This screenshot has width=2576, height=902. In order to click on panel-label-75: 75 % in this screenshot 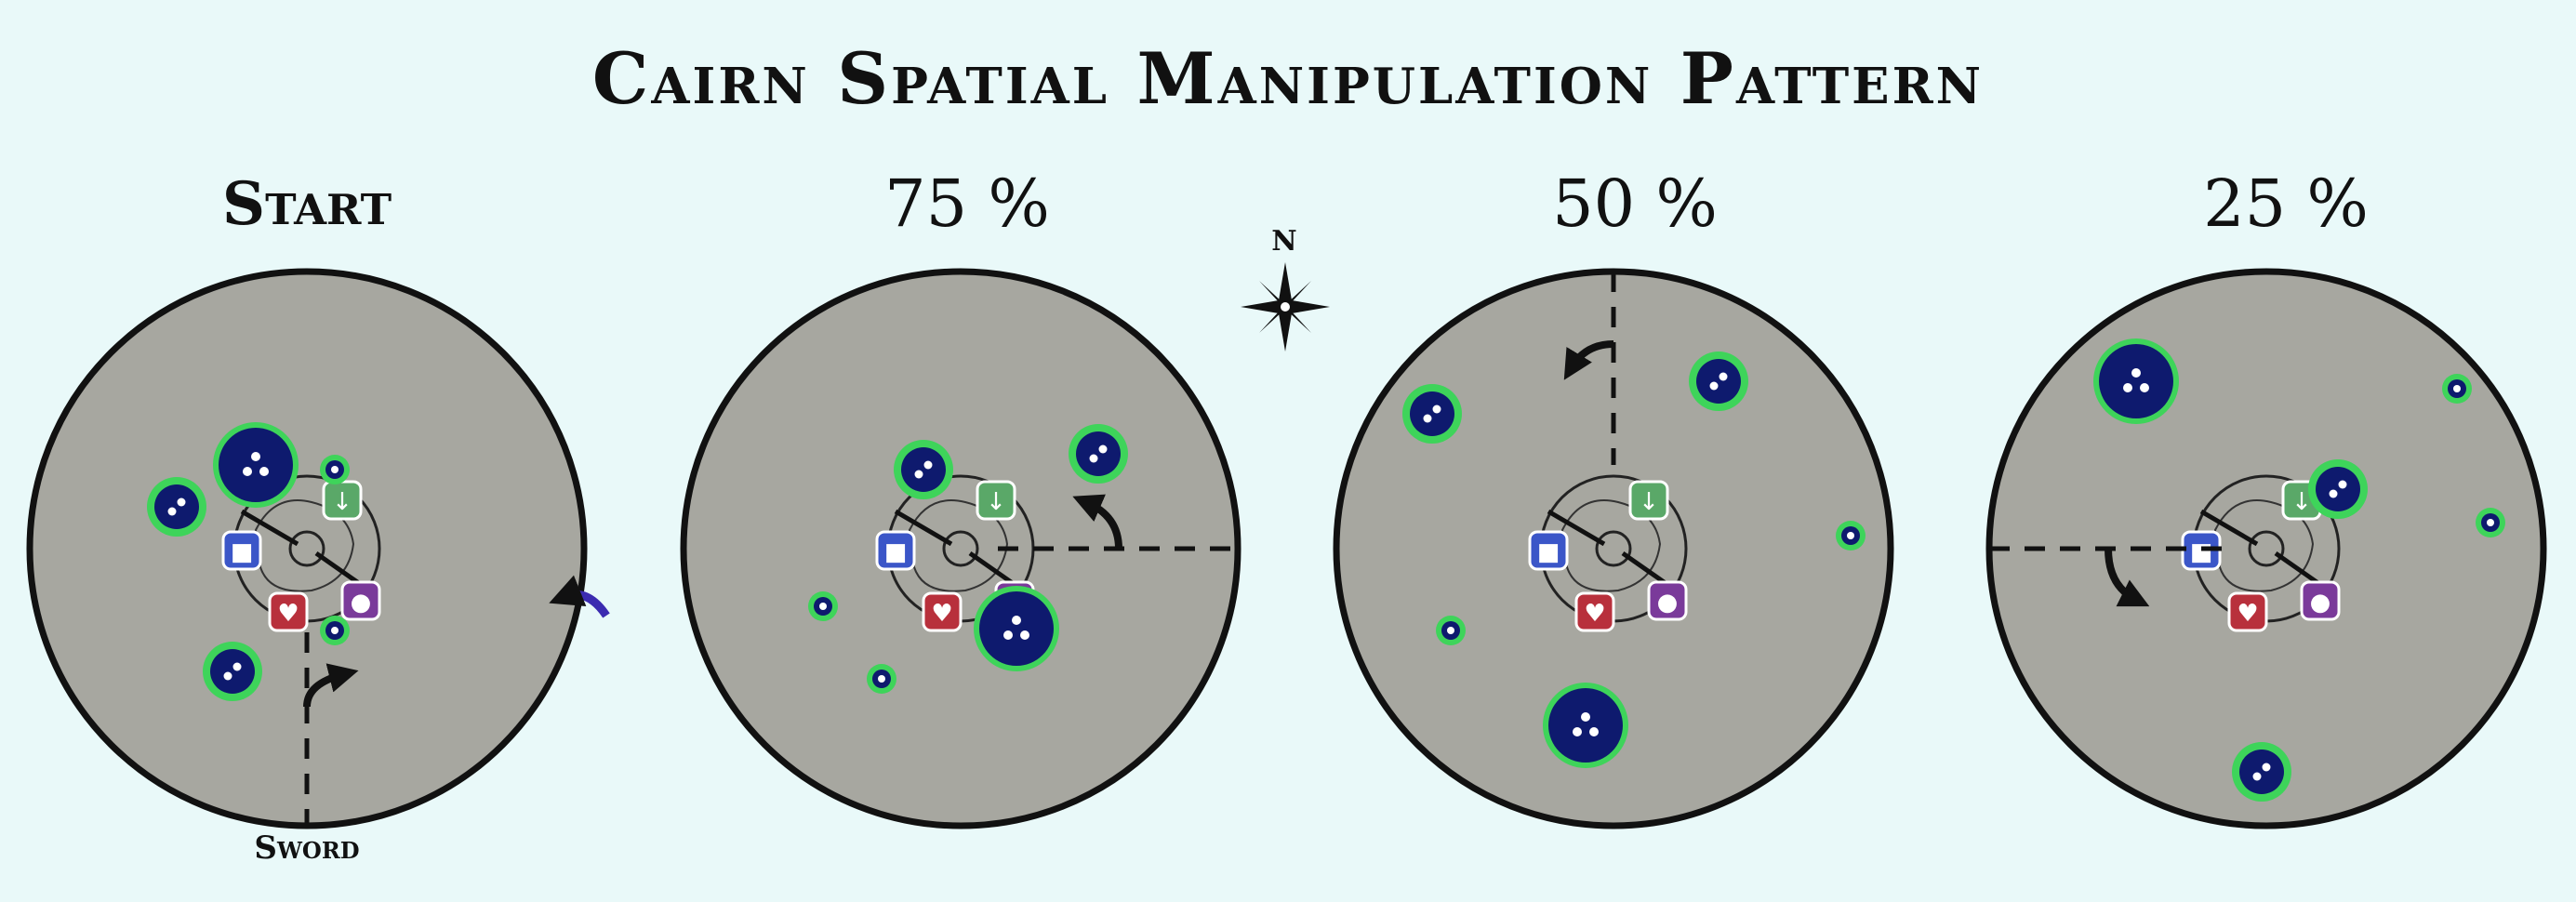, I will do `click(967, 204)`.